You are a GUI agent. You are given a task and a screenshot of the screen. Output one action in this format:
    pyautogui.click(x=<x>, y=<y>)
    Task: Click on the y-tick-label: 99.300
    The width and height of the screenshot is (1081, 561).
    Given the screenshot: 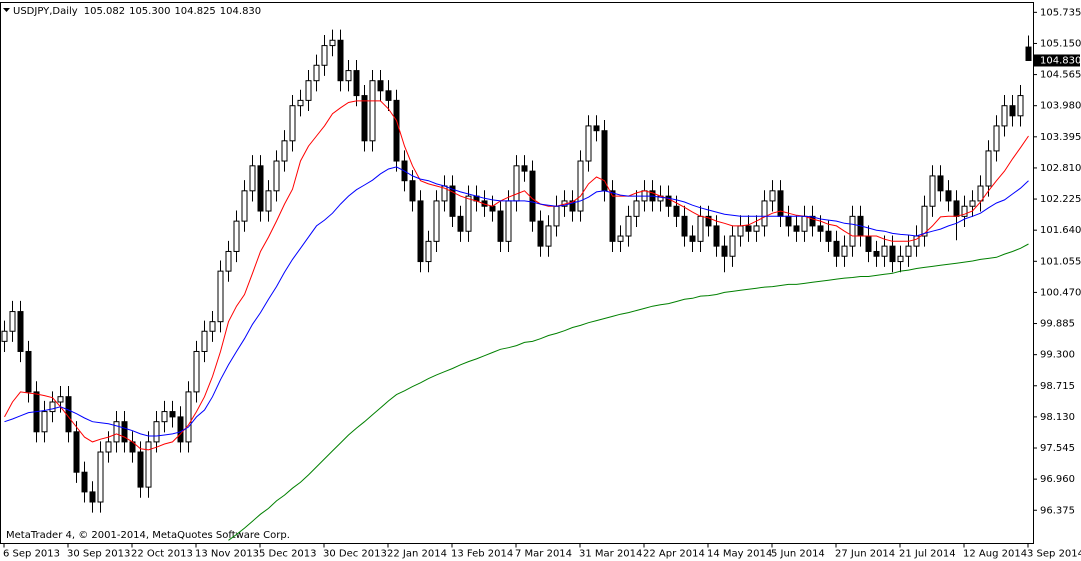 What is the action you would take?
    pyautogui.click(x=1057, y=355)
    